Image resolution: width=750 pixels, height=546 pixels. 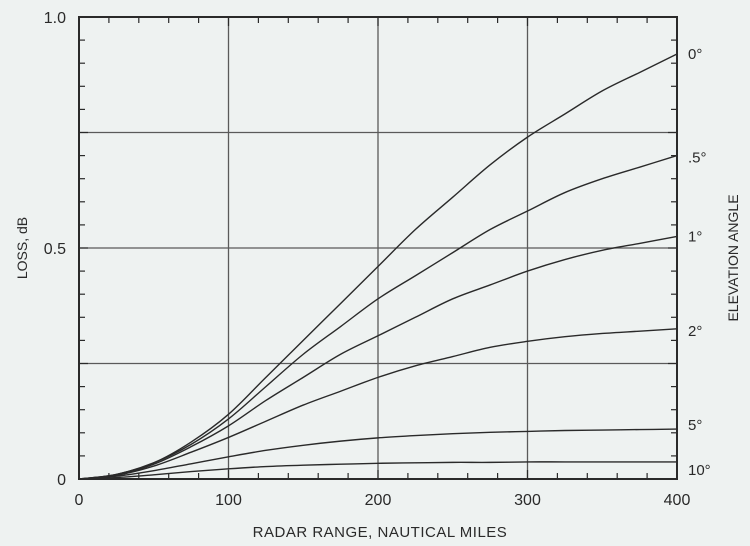 What do you see at coordinates (695, 236) in the screenshot?
I see `series-label: 1°` at bounding box center [695, 236].